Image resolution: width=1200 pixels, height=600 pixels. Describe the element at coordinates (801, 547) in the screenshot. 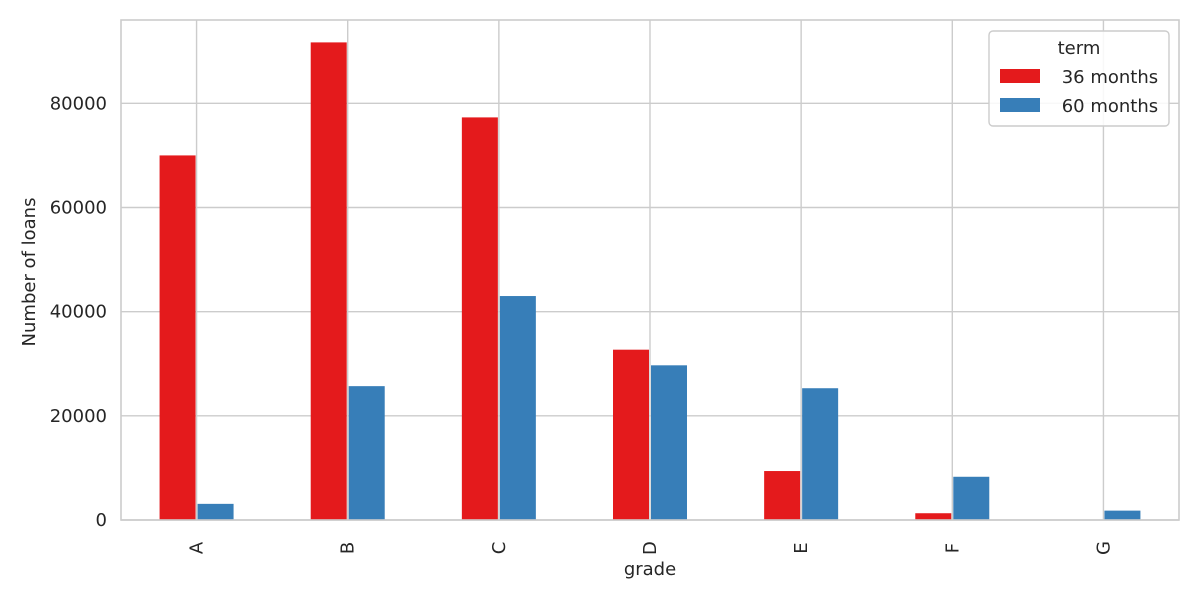

I see `x-tick-label: E` at that location.